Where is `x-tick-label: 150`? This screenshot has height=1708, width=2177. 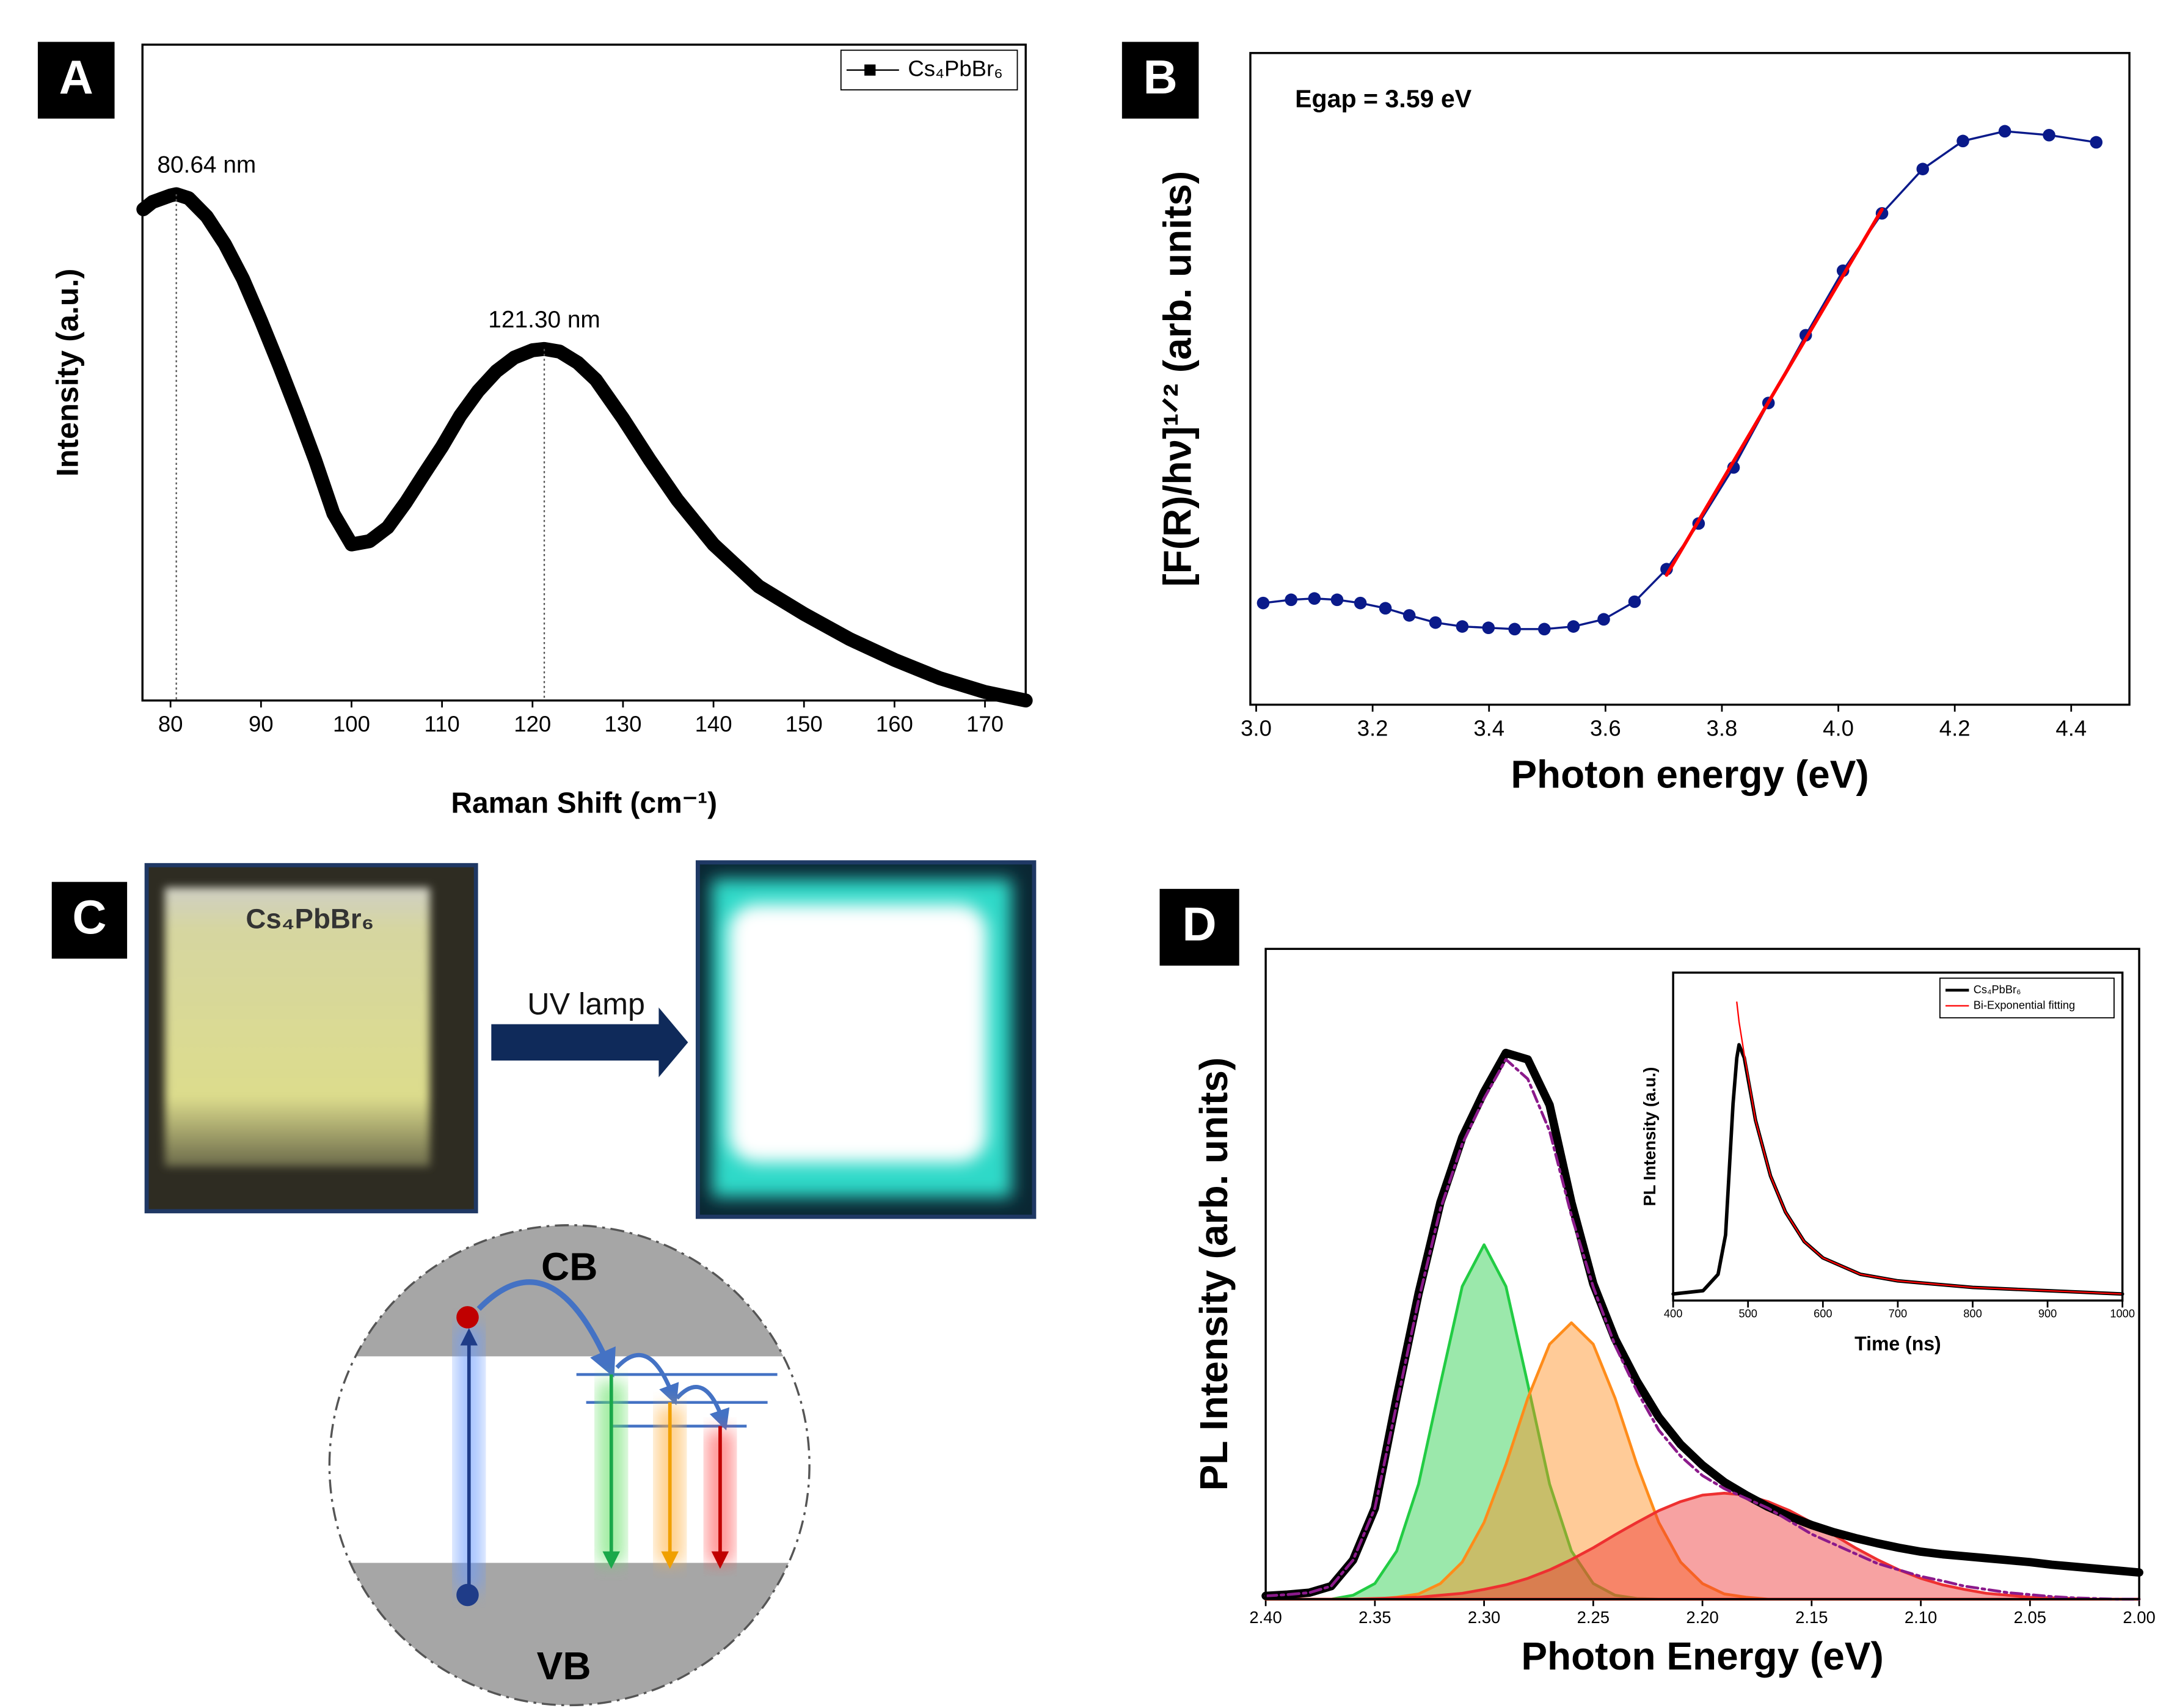 x-tick-label: 150 is located at coordinates (804, 723).